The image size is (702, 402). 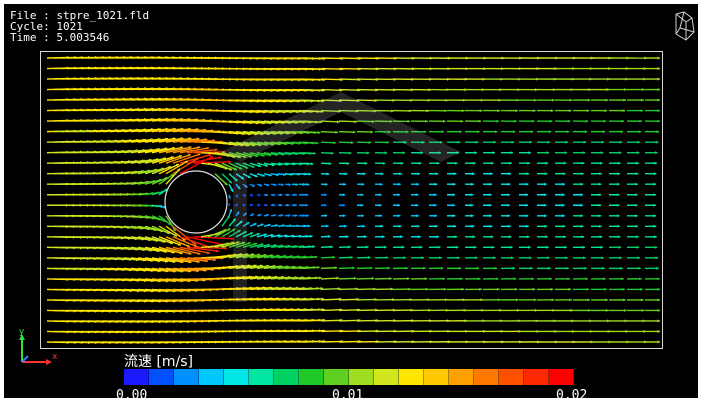 I want to click on cycle-label: Cycle: 1021, so click(x=46, y=26).